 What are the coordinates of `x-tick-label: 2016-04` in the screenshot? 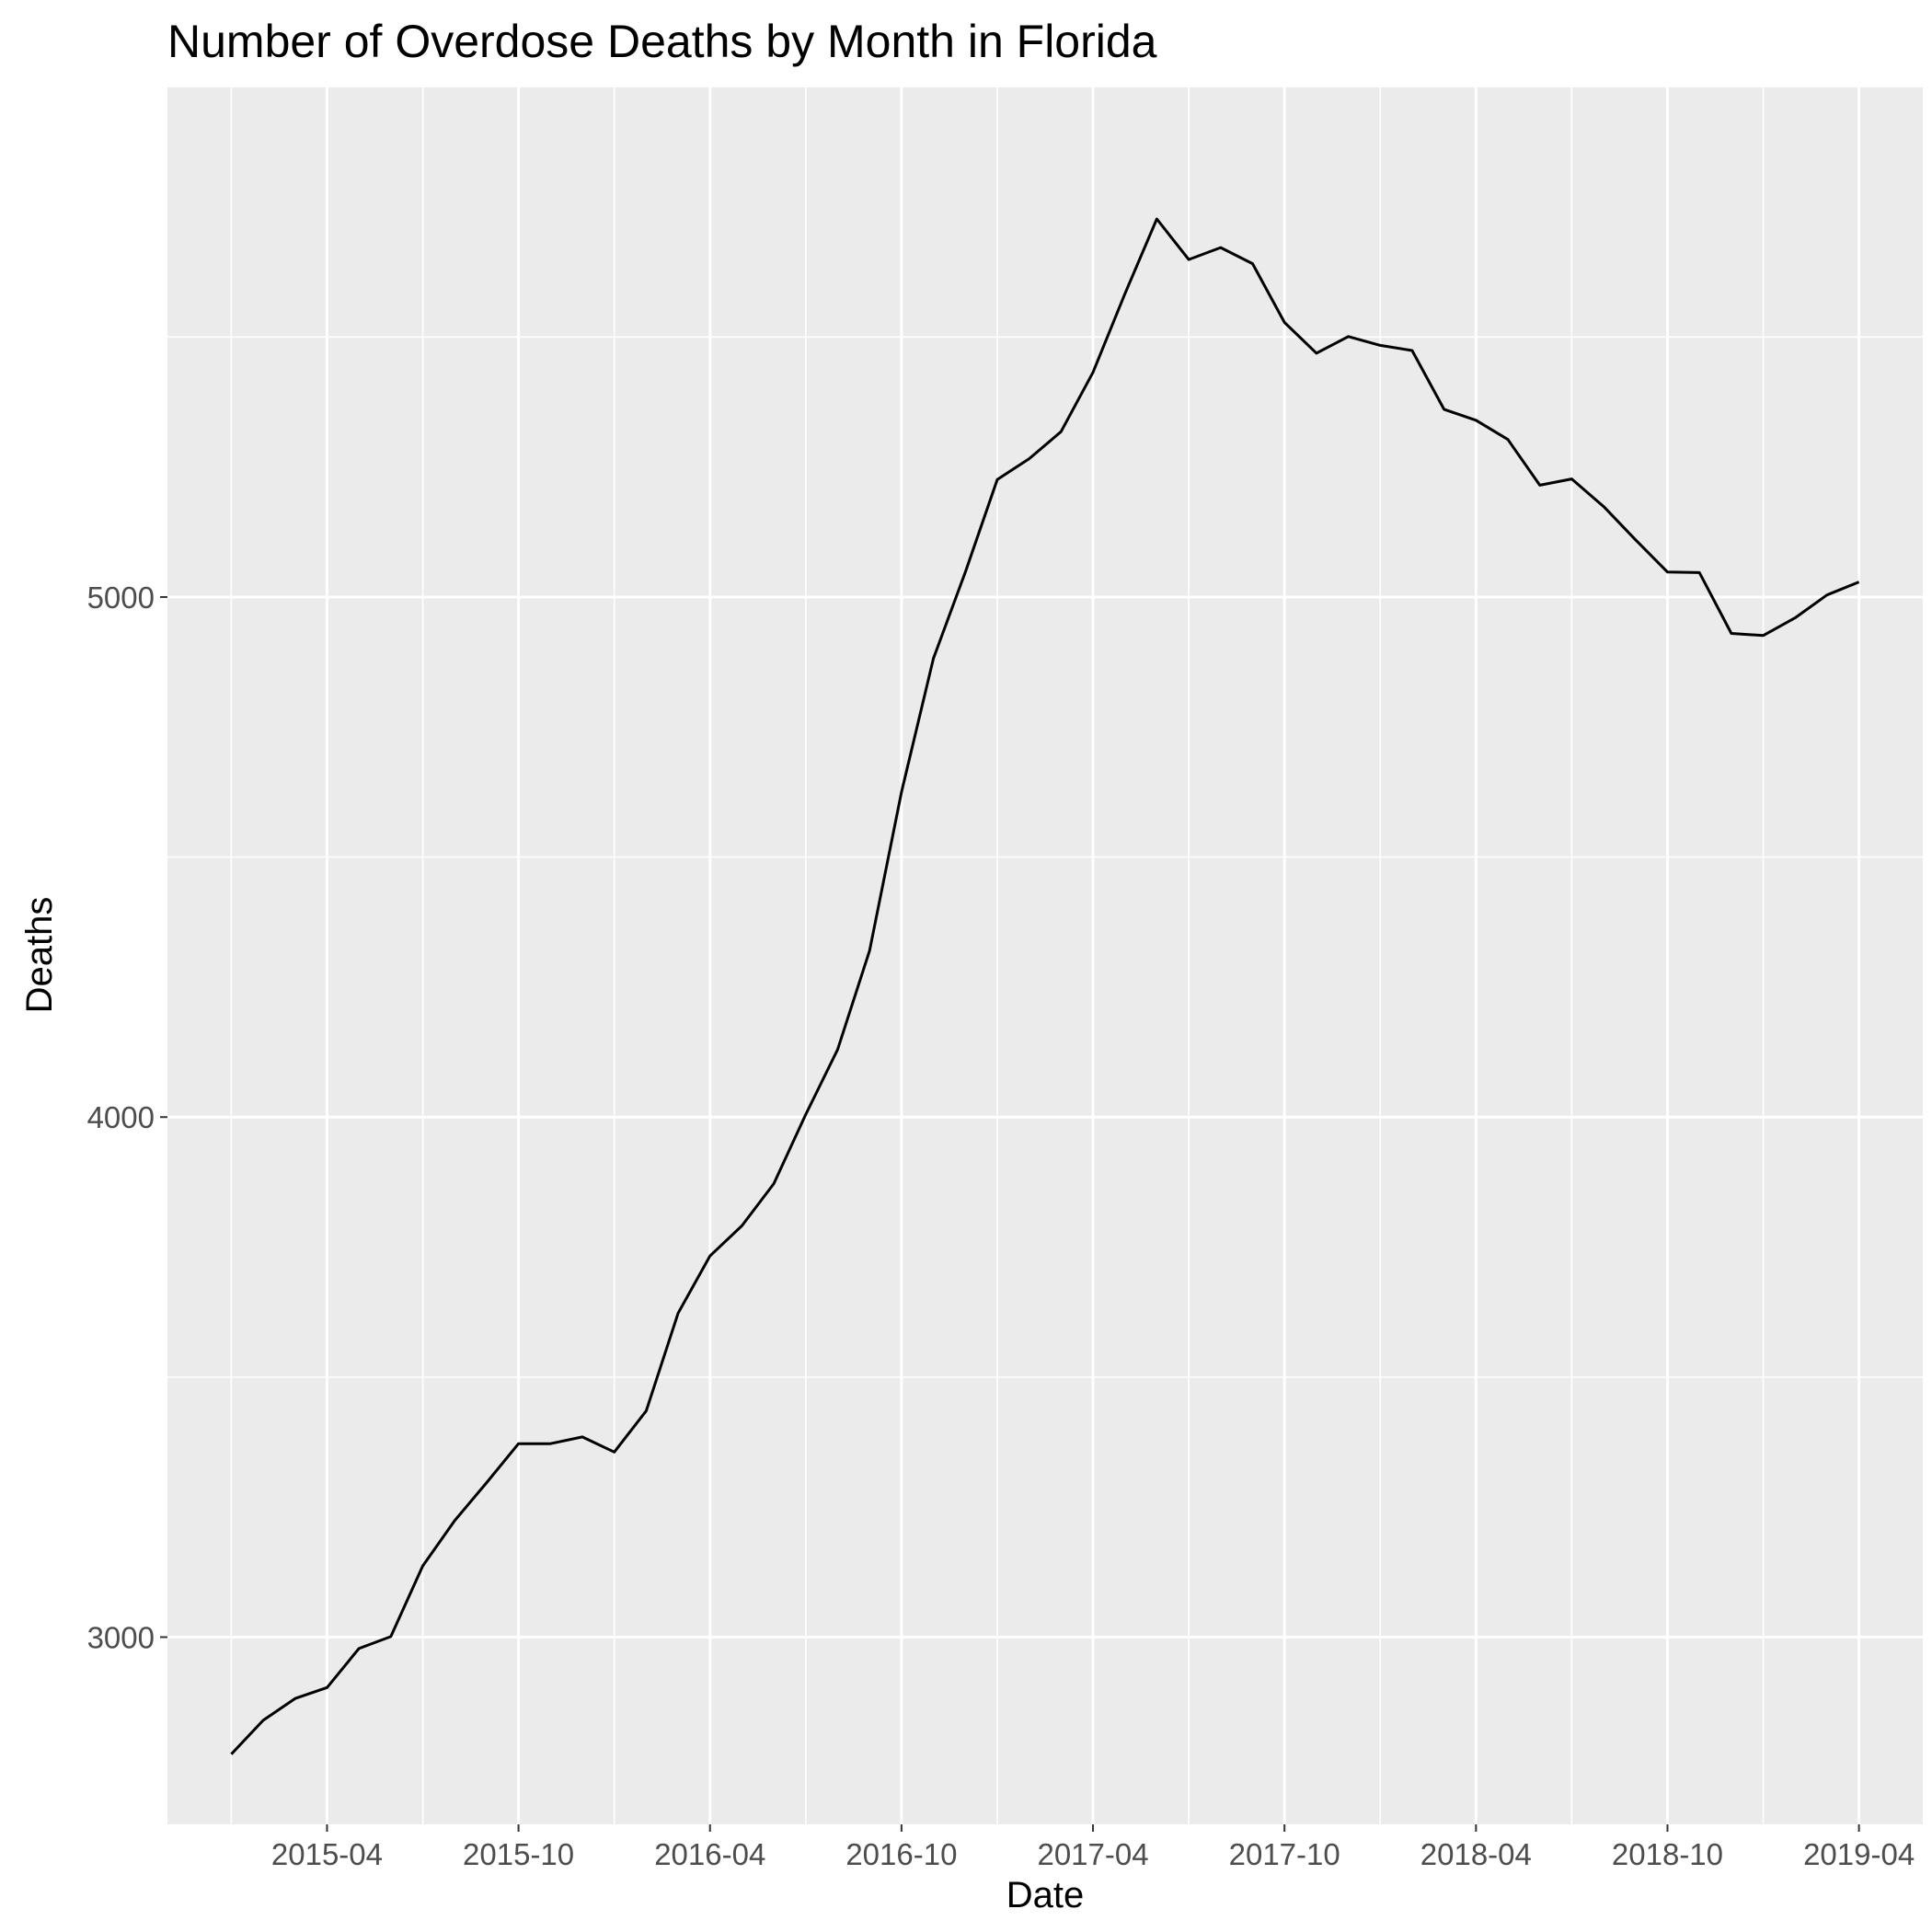 It's located at (709, 1854).